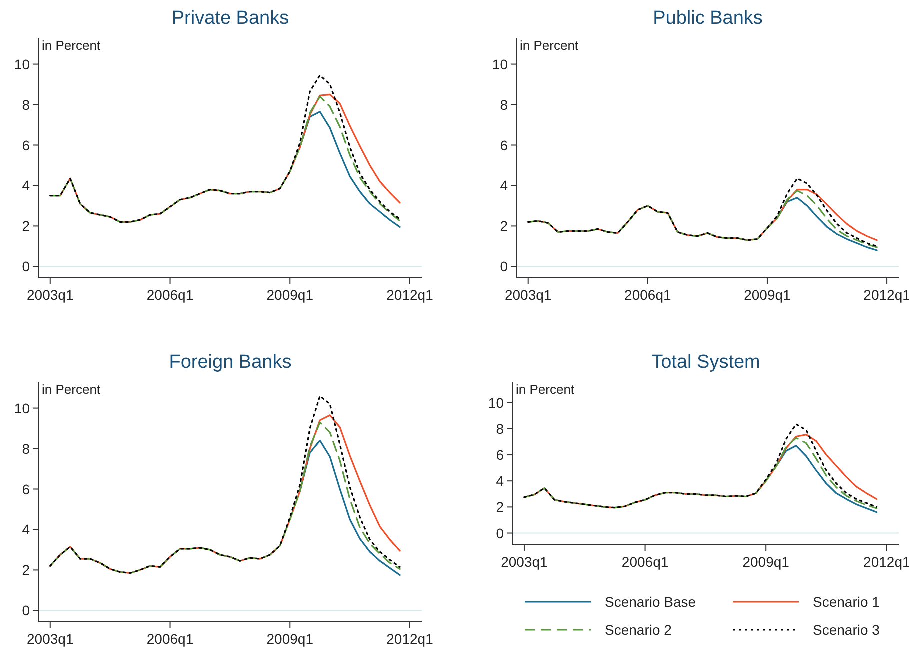 The height and width of the screenshot is (650, 909). I want to click on chart-title: Total System, so click(706, 362).